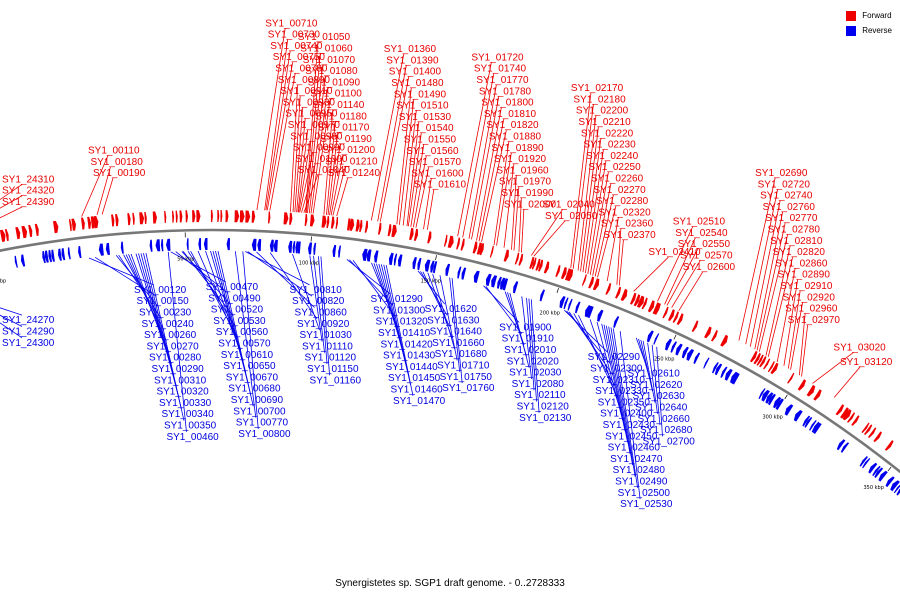 This screenshot has width=900, height=600. I want to click on reverse-gene-label: SY1_02010, so click(530, 350).